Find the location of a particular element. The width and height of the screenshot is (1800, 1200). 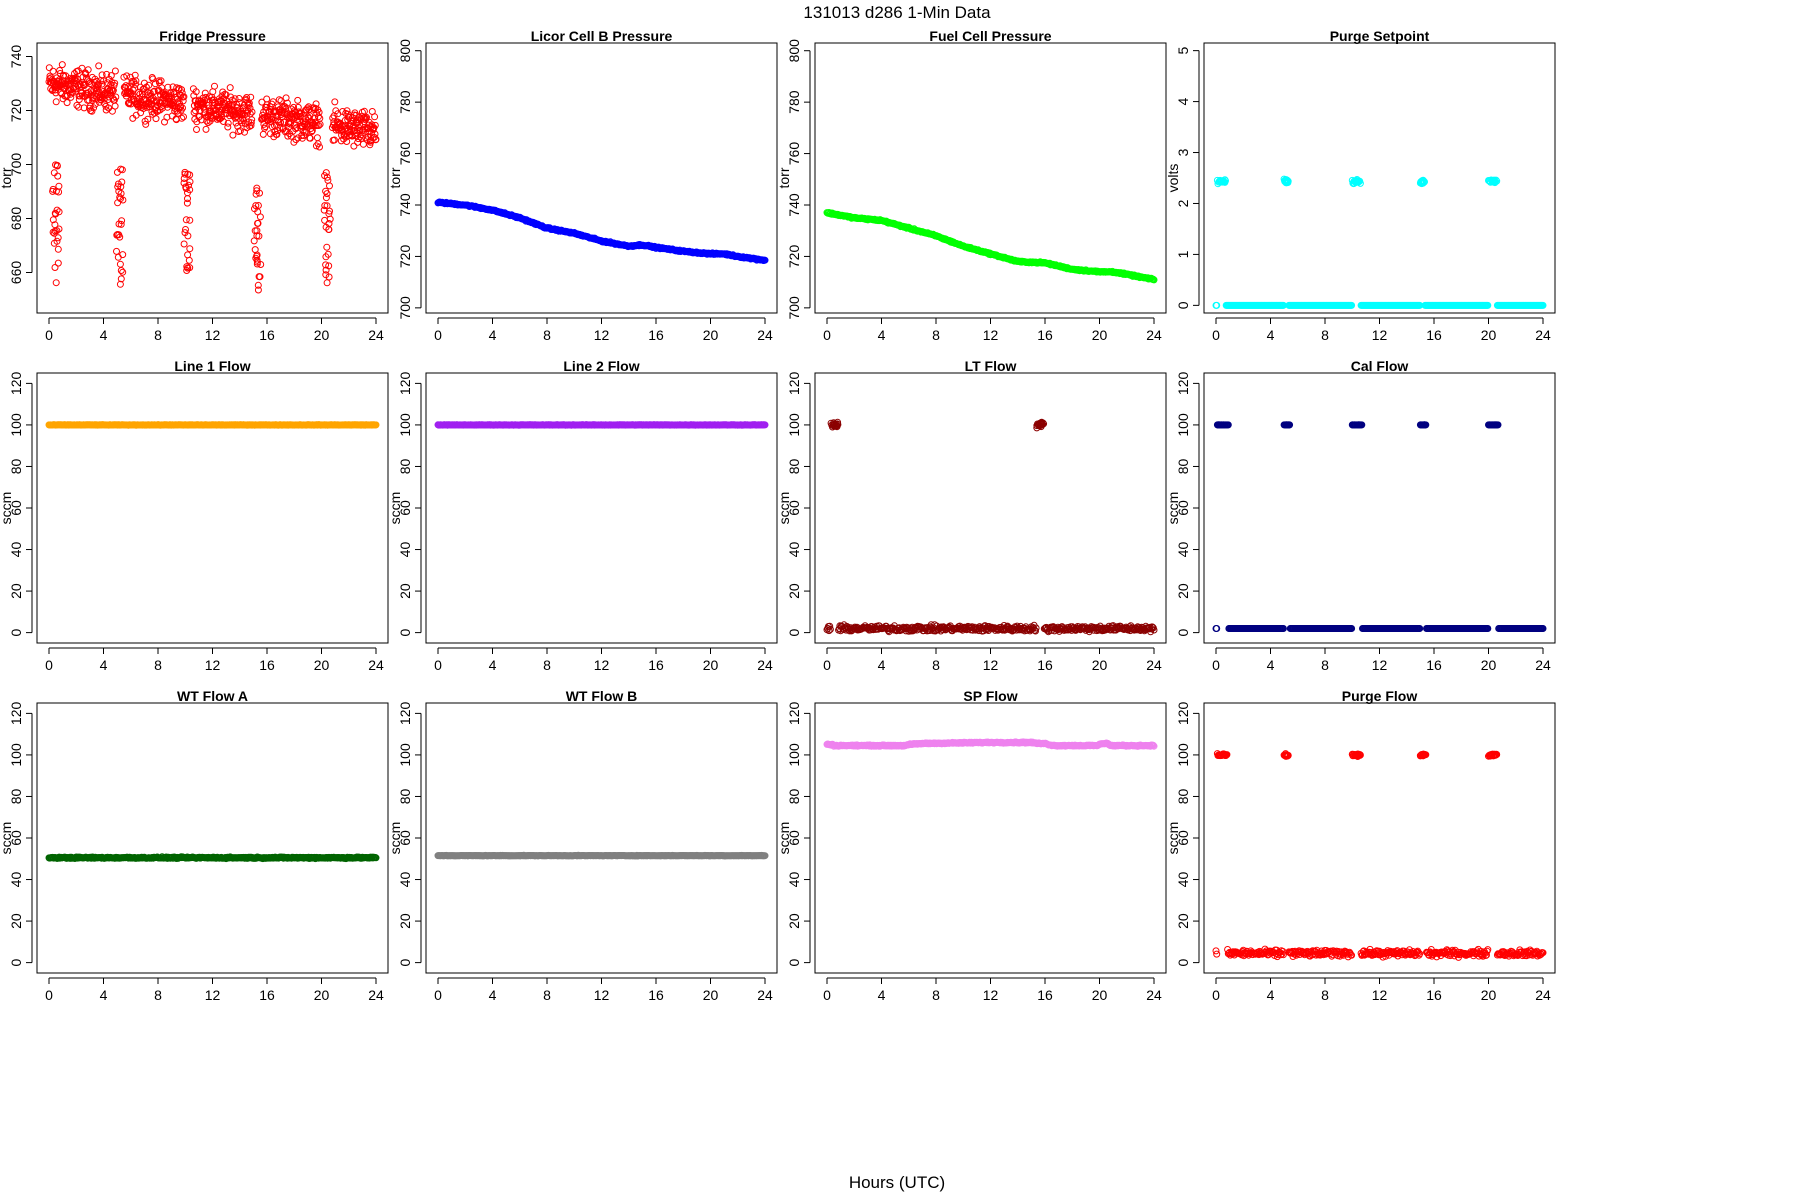

y-axis-label: torr is located at coordinates (784, 177).